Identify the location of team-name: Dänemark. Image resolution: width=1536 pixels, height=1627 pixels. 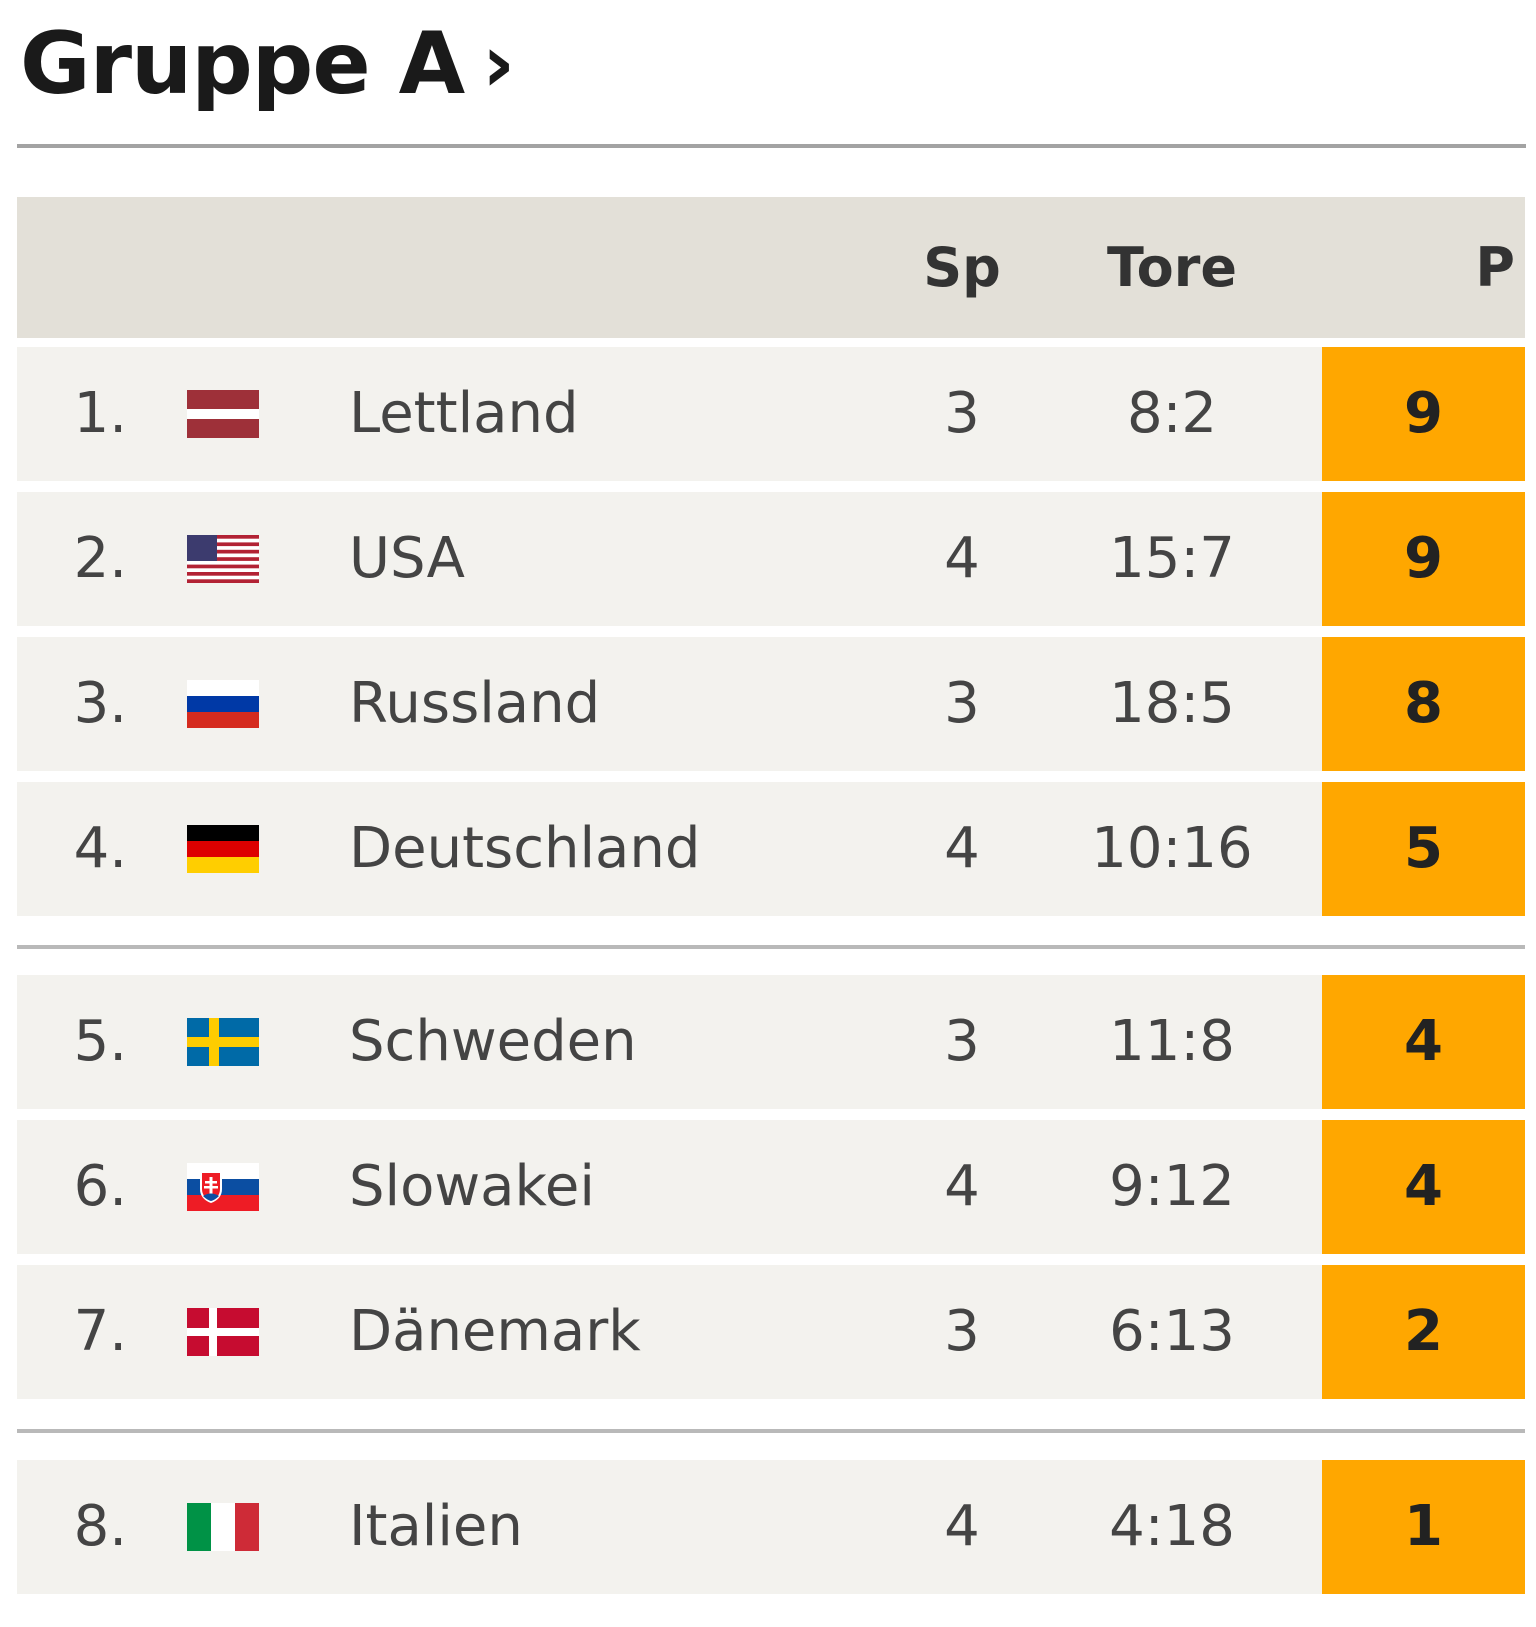
(495, 1331).